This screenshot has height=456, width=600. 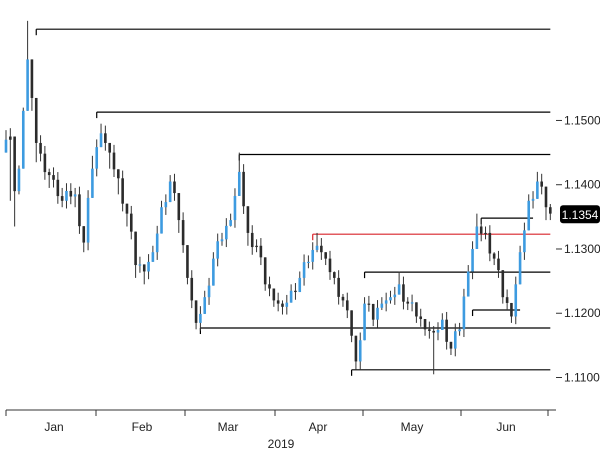 I want to click on x-axis-year-label: 2019, so click(x=281, y=444).